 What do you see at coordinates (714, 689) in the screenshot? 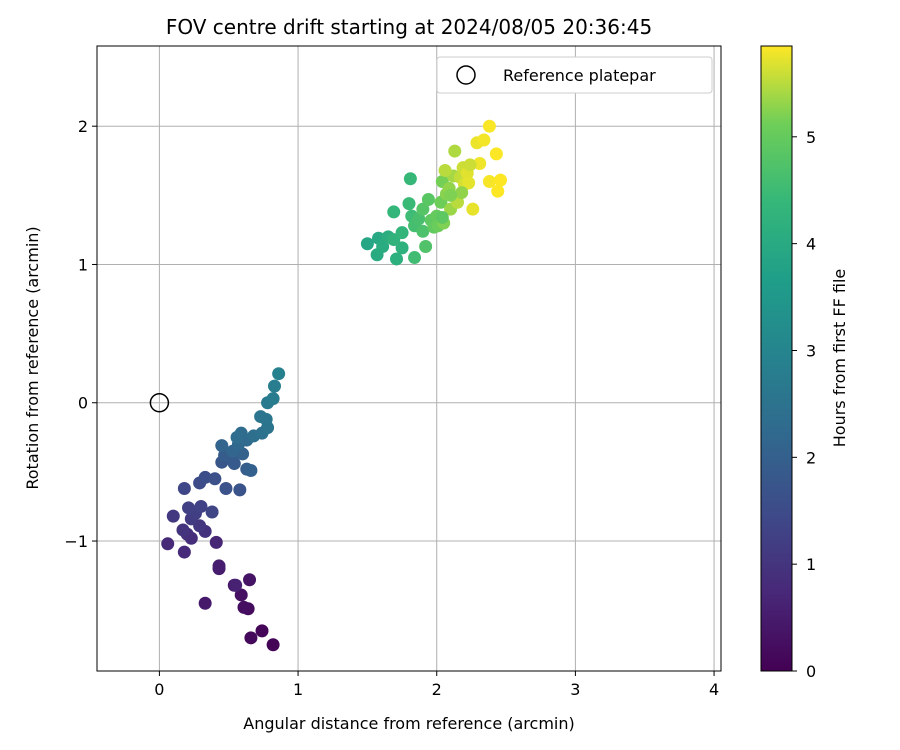
I see `x-tick-label: 4` at bounding box center [714, 689].